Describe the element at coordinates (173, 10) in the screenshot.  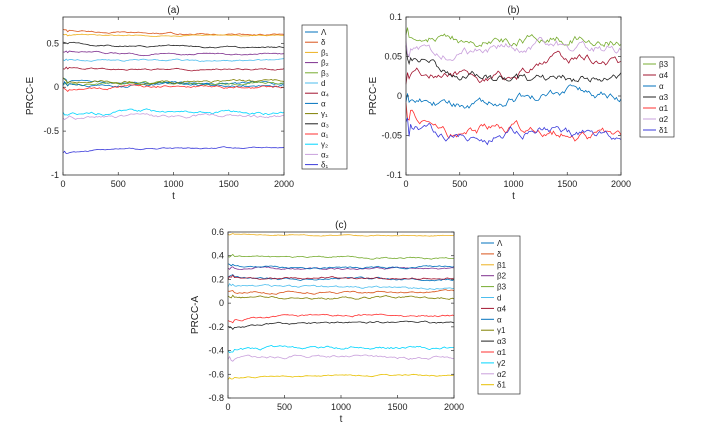
I see `panel-title: (a)` at that location.